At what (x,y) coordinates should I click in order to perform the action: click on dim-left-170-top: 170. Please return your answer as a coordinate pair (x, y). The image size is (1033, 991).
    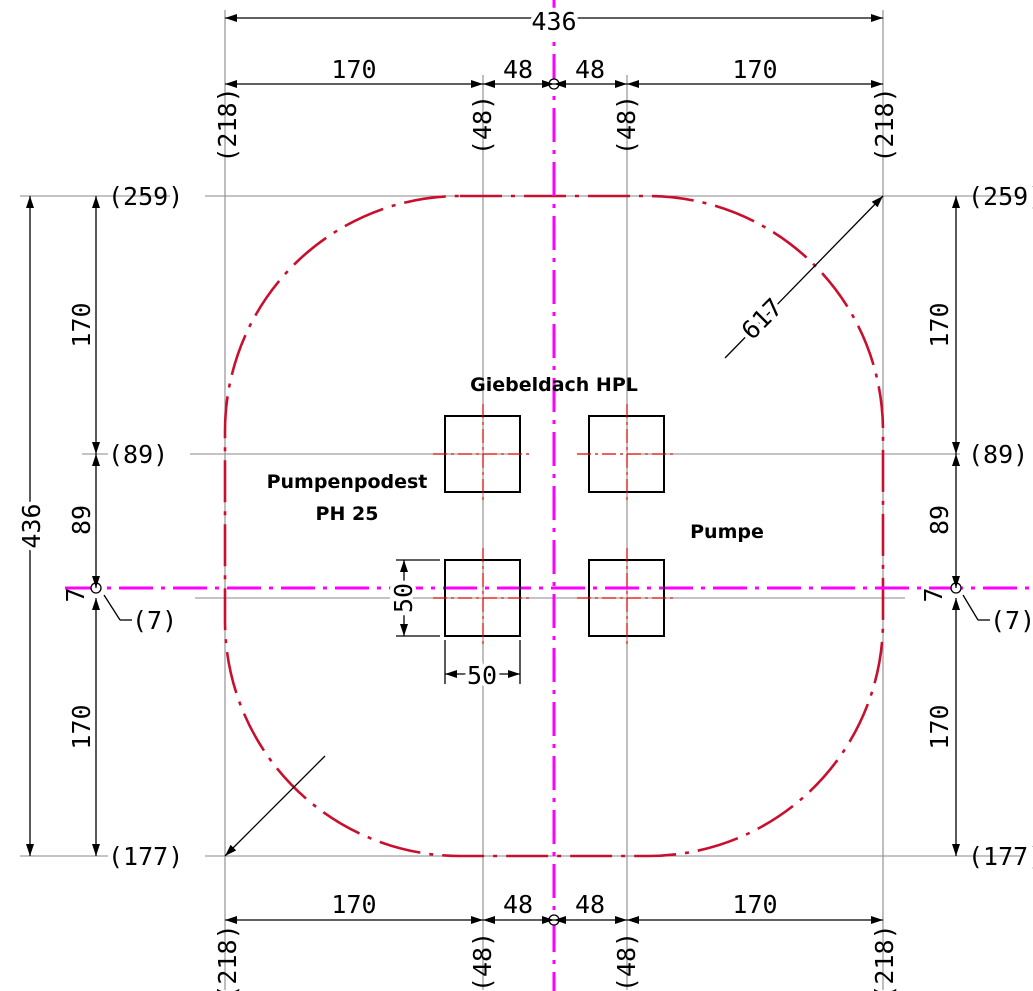
    Looking at the image, I should click on (81, 324).